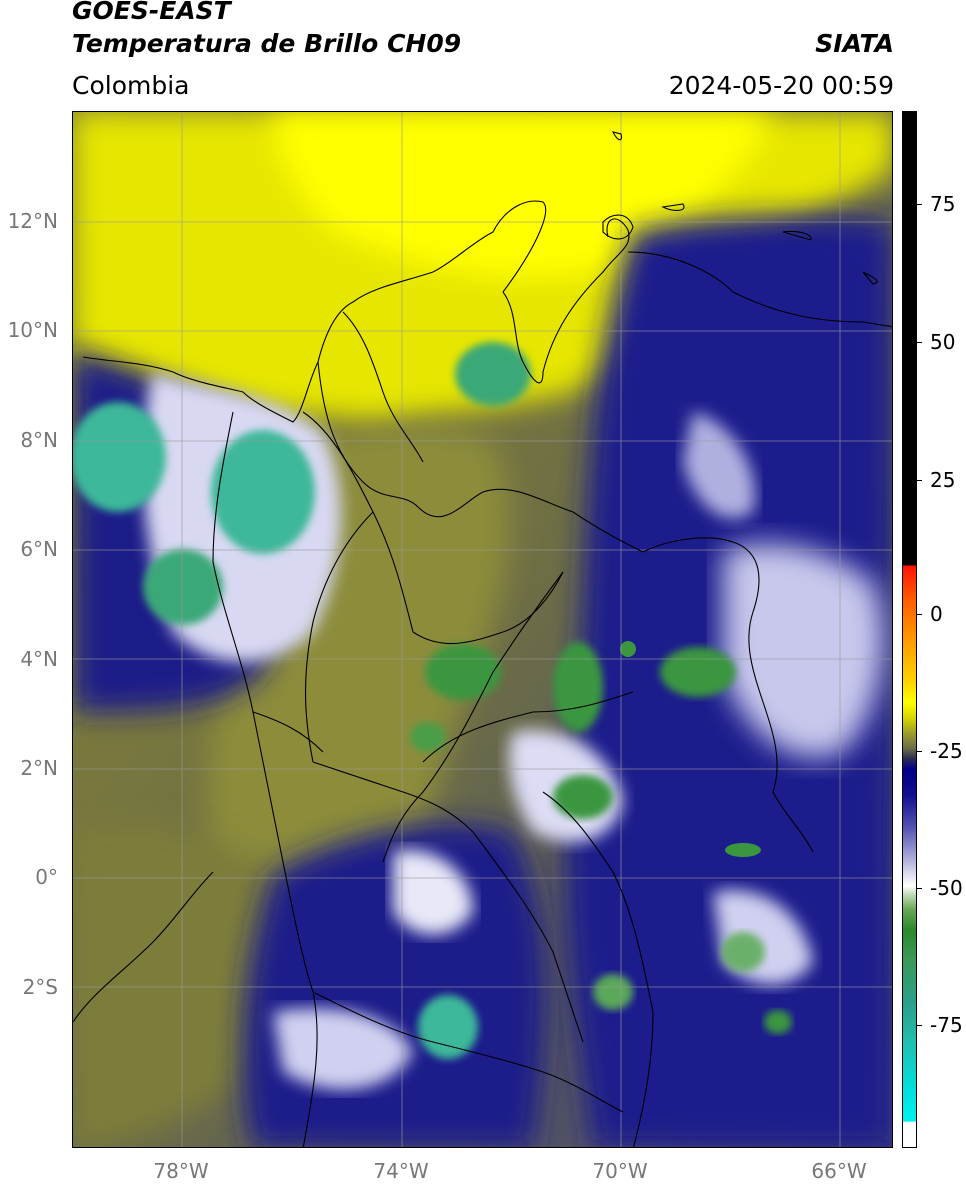 The height and width of the screenshot is (1190, 966). I want to click on colorbar-label-50: 50, so click(943, 342).